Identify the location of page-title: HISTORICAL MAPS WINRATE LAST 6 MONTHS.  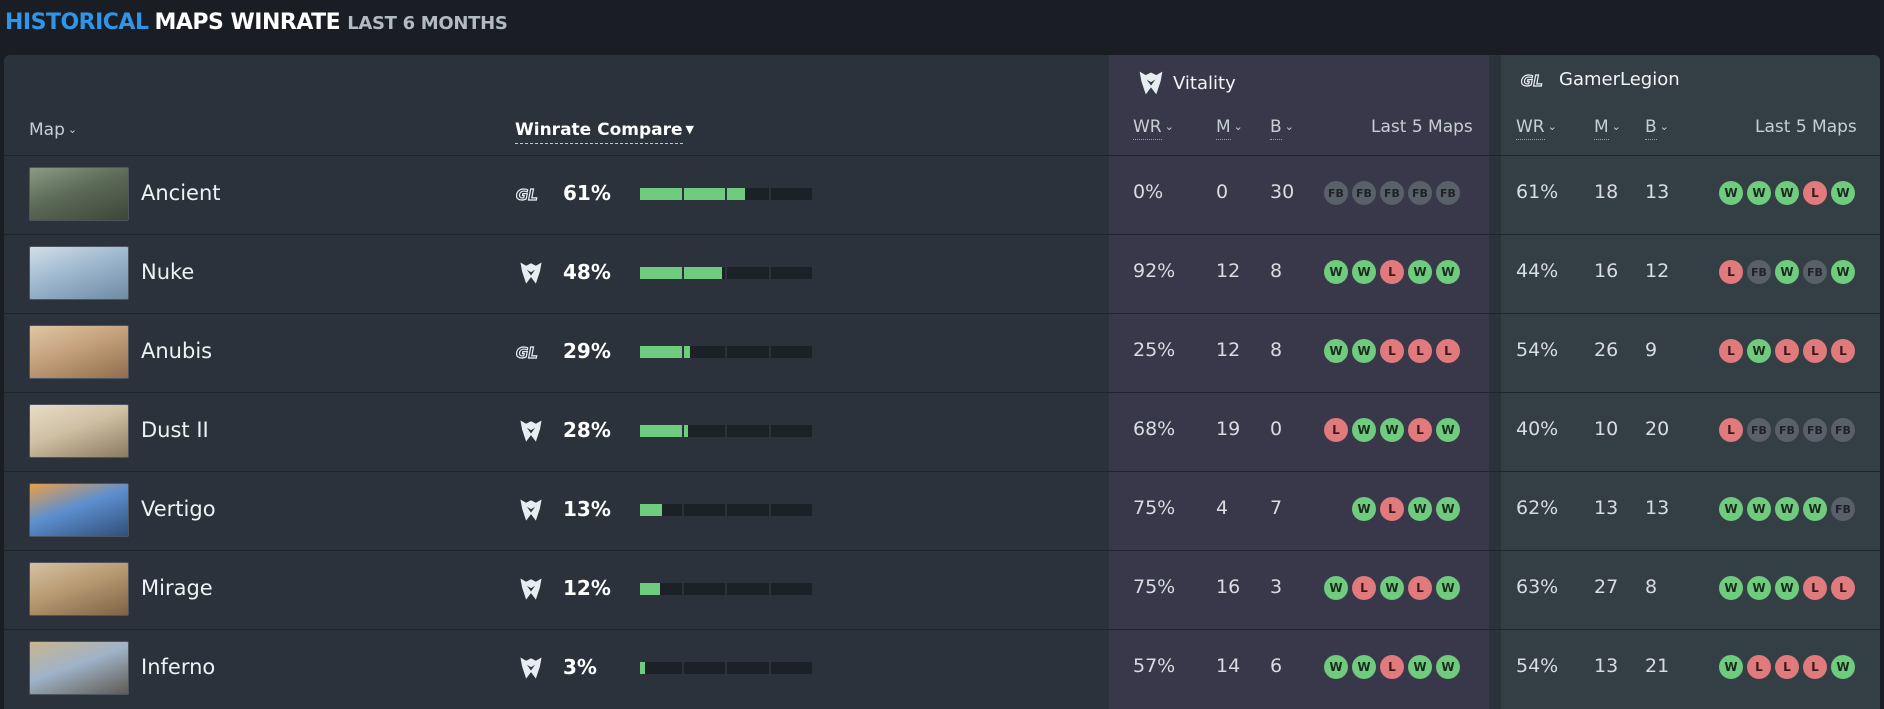
(256, 25).